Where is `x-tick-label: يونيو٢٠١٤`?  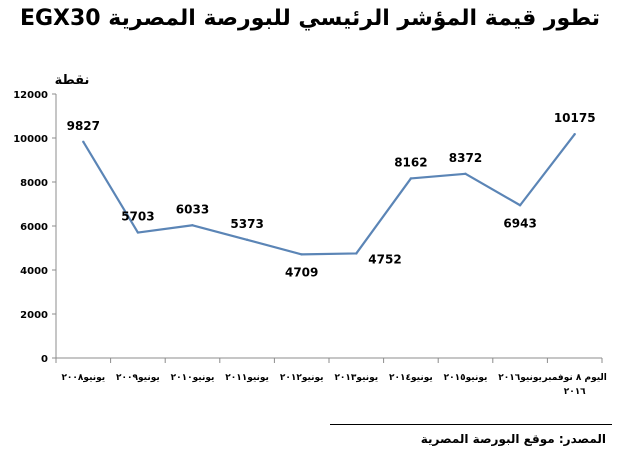
x-tick-label: يونيو٢٠١٤ is located at coordinates (411, 378).